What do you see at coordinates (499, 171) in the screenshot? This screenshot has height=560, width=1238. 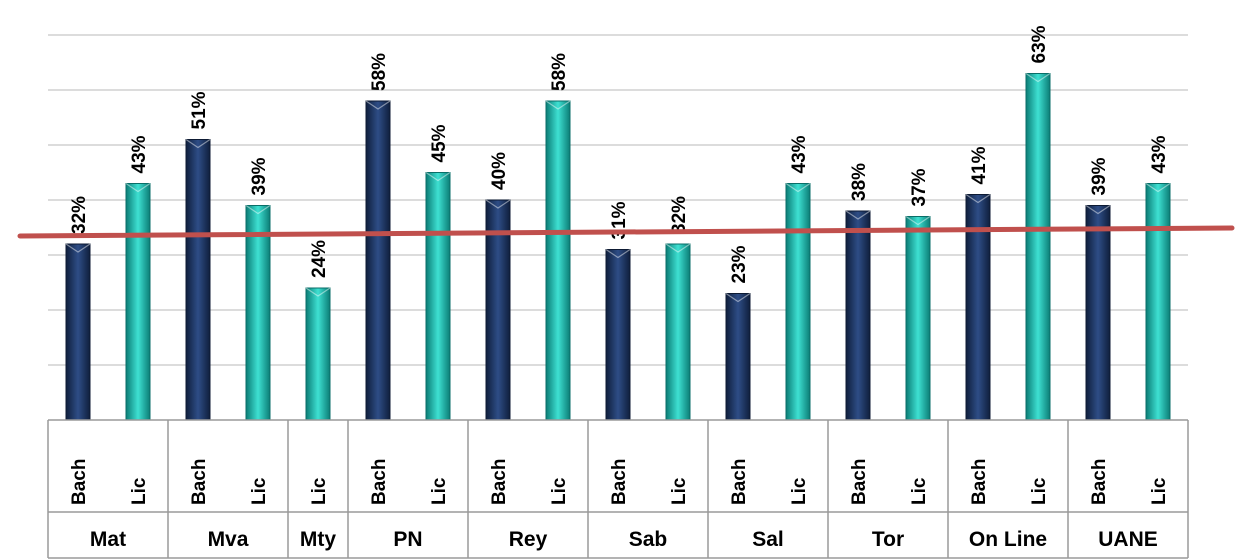 I see `data-label: 40%` at bounding box center [499, 171].